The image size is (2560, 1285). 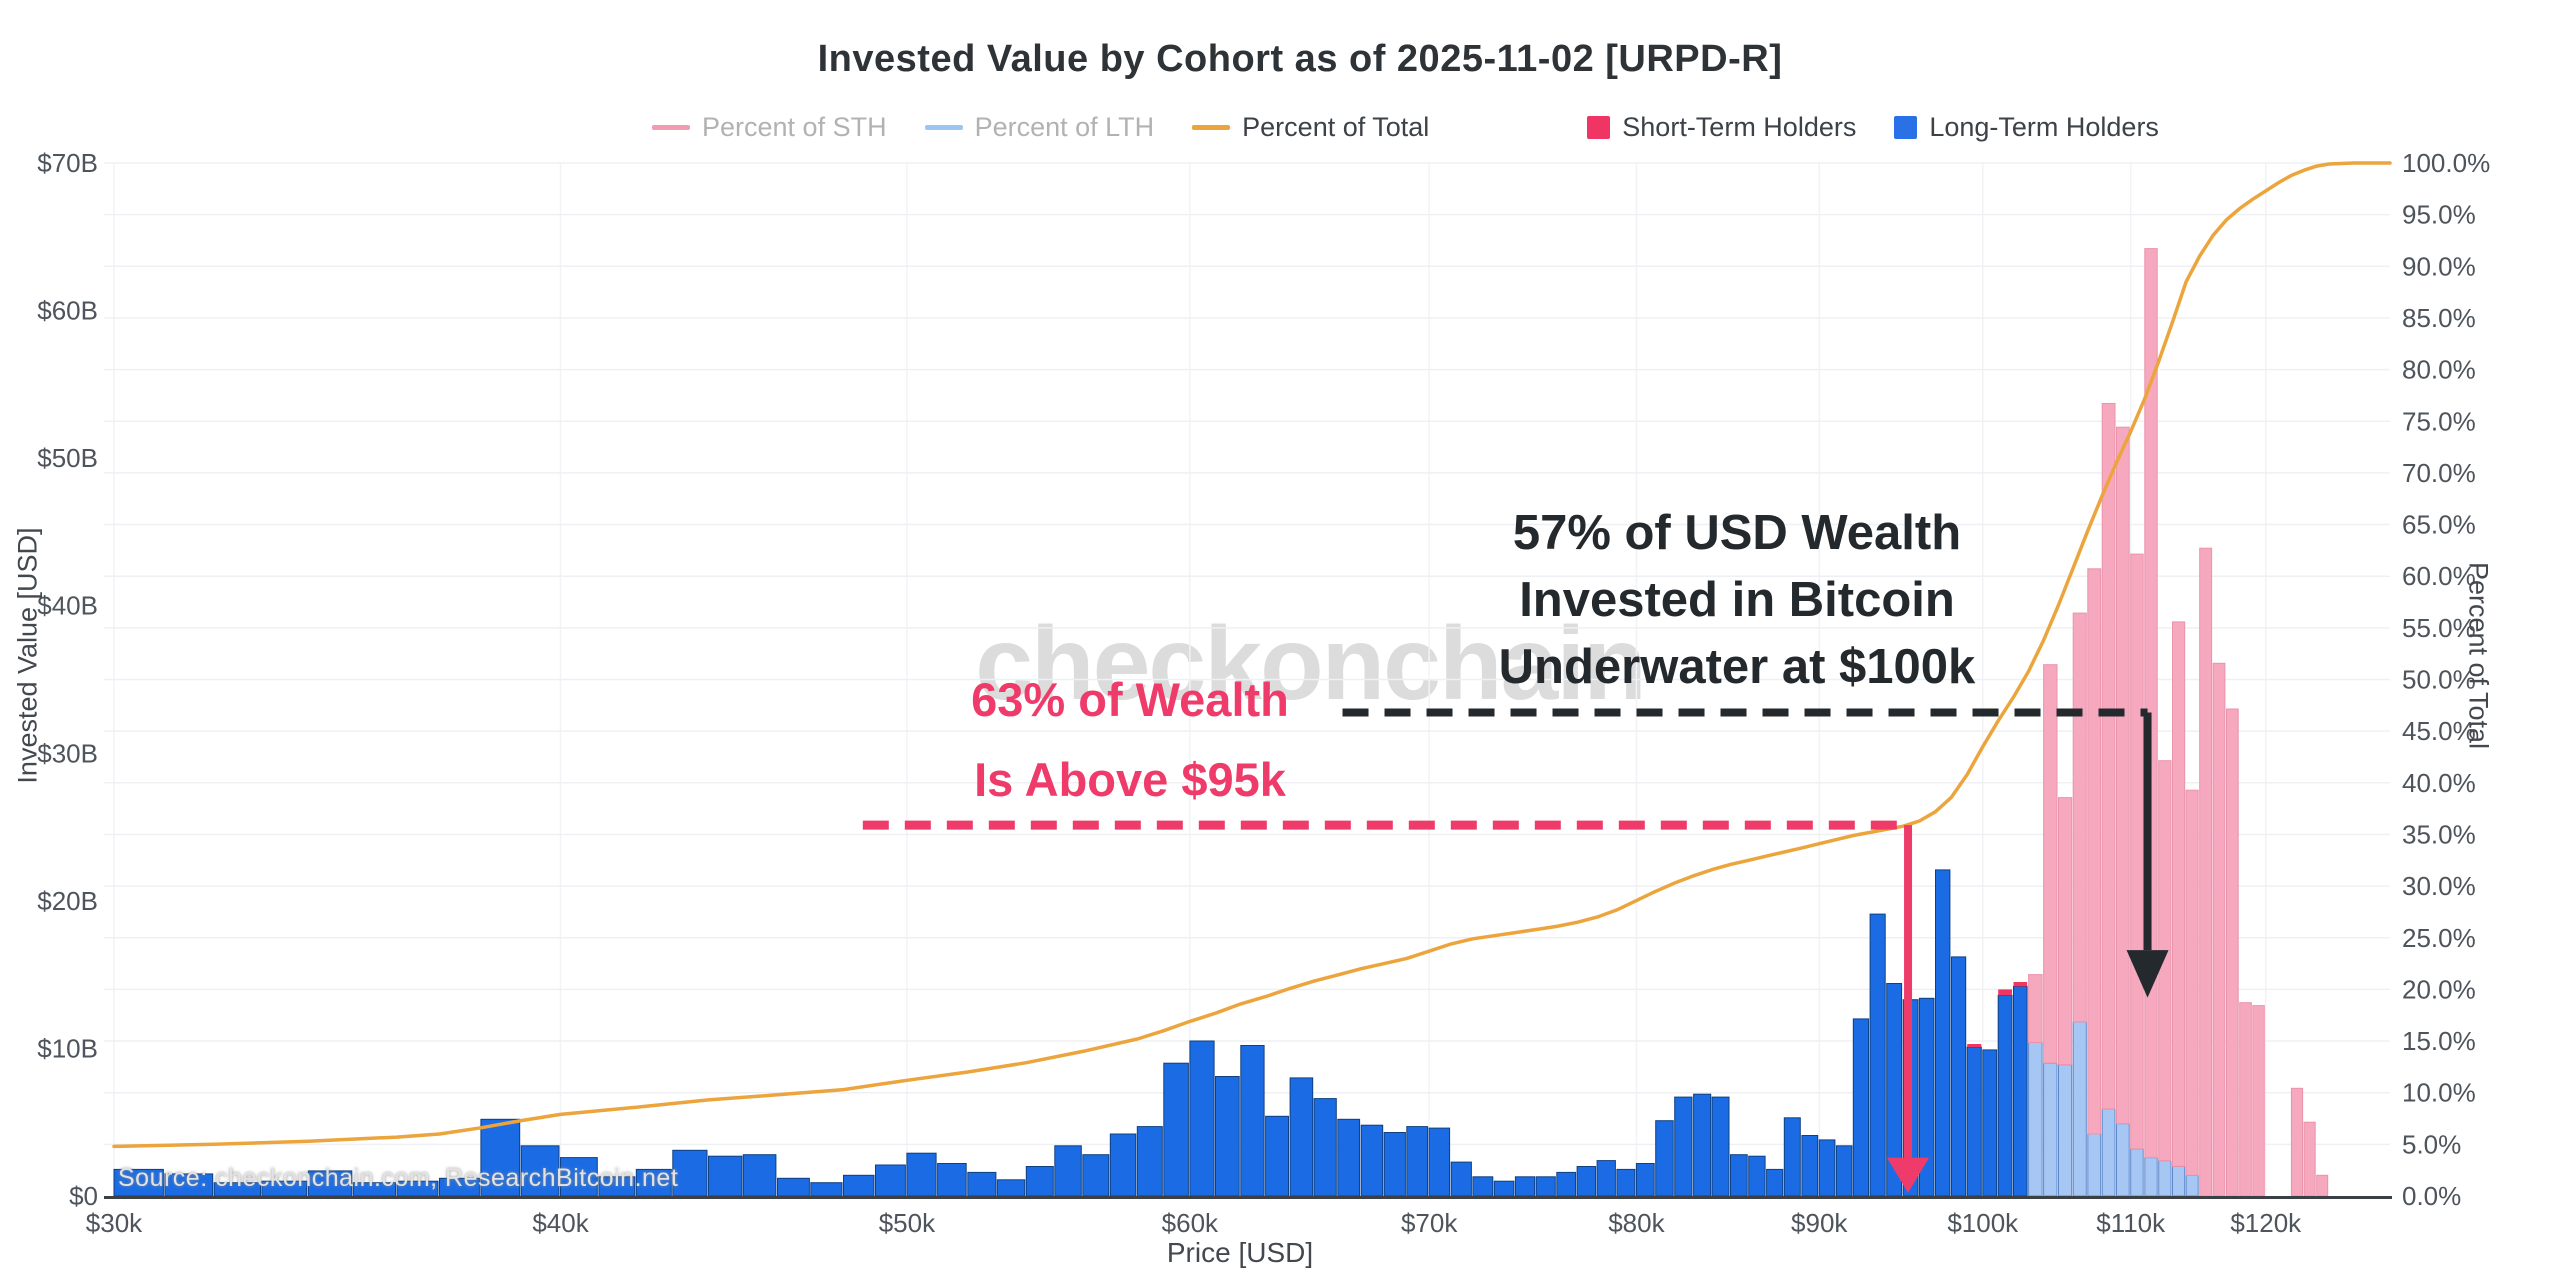 I want to click on y-right-tick-label: 95.0%, so click(x=2439, y=215).